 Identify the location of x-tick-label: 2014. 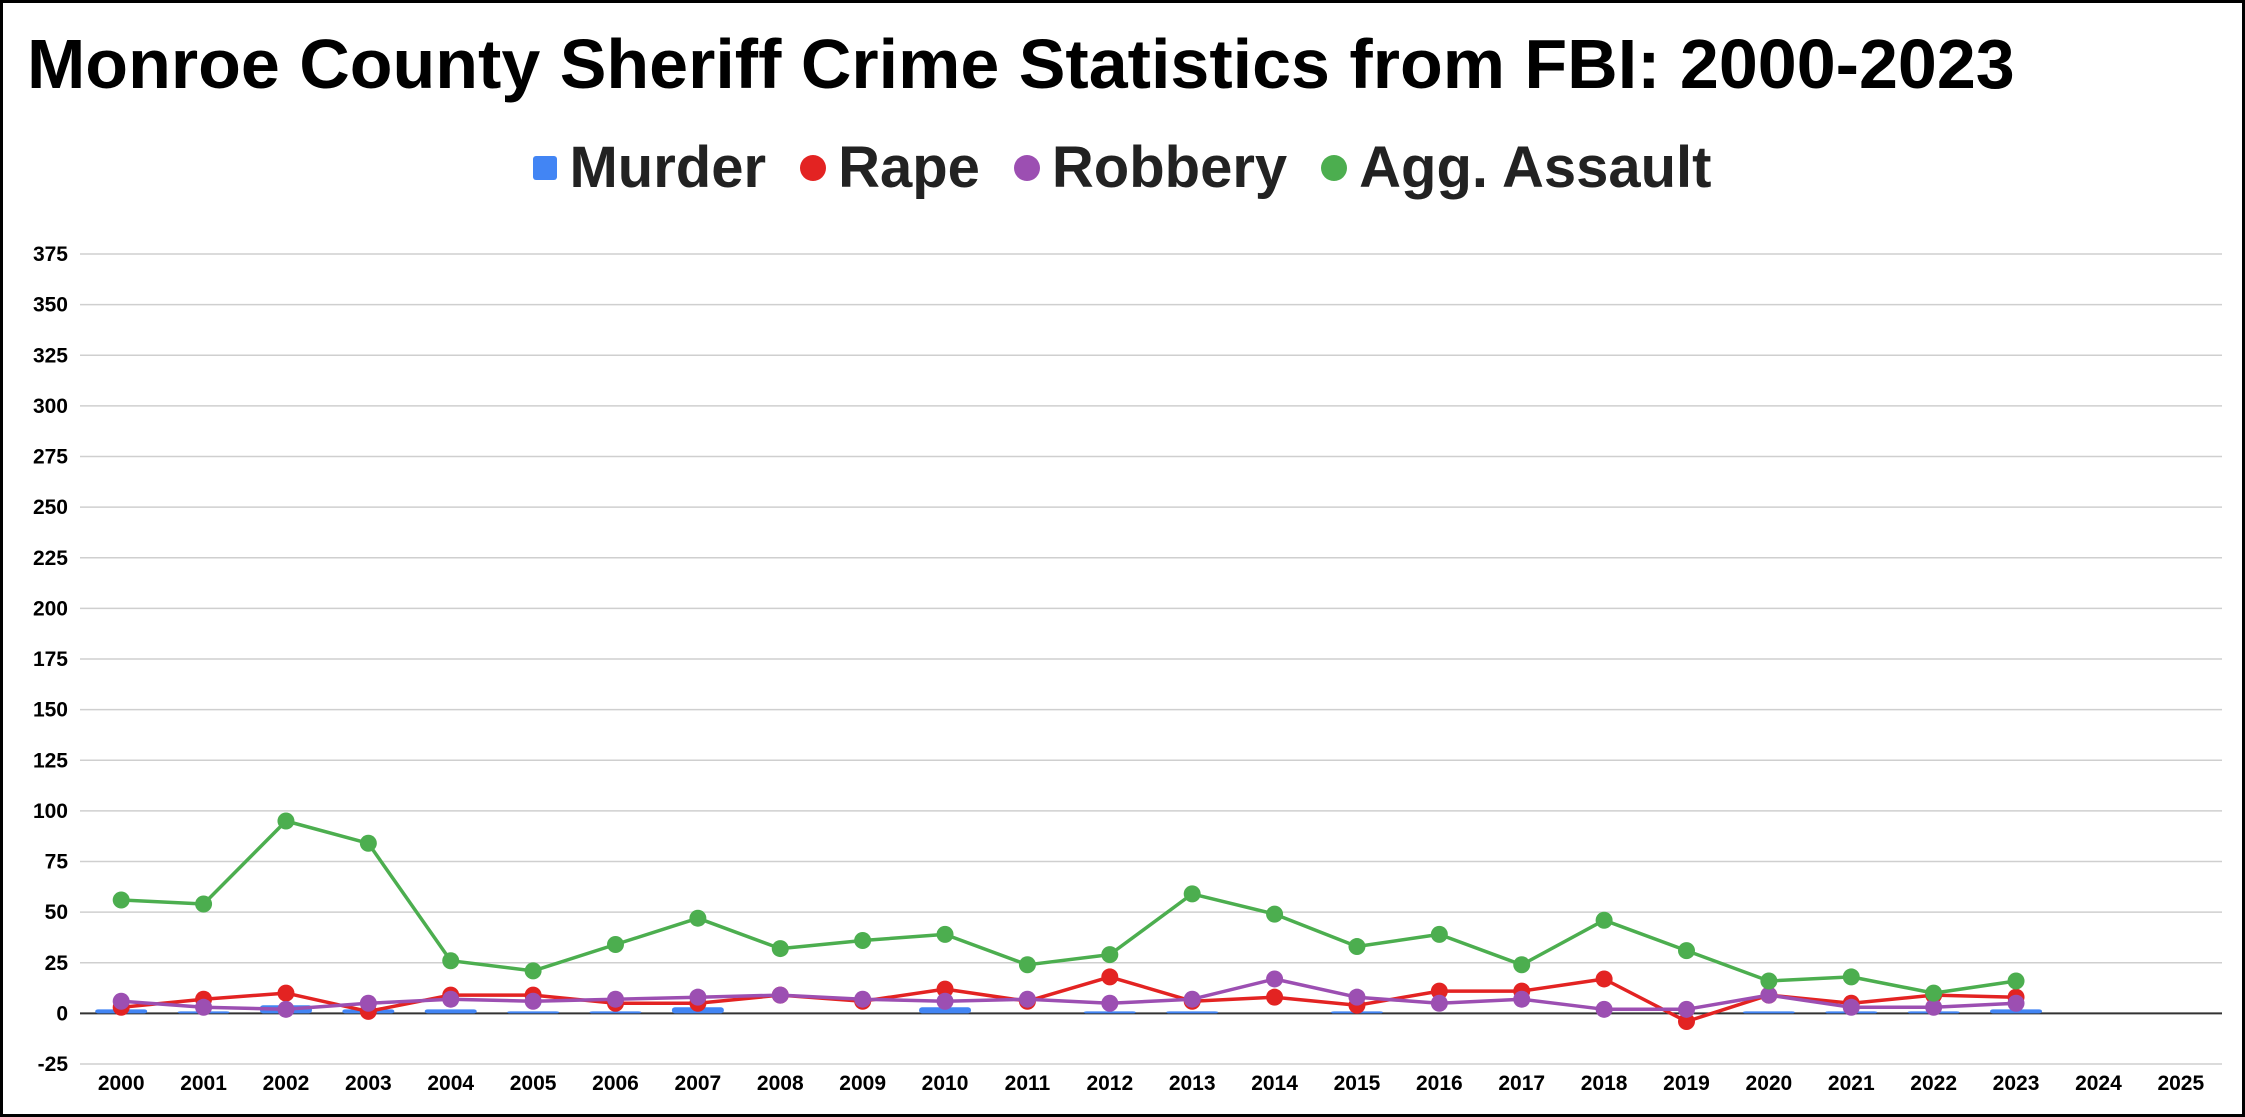
(1274, 1083).